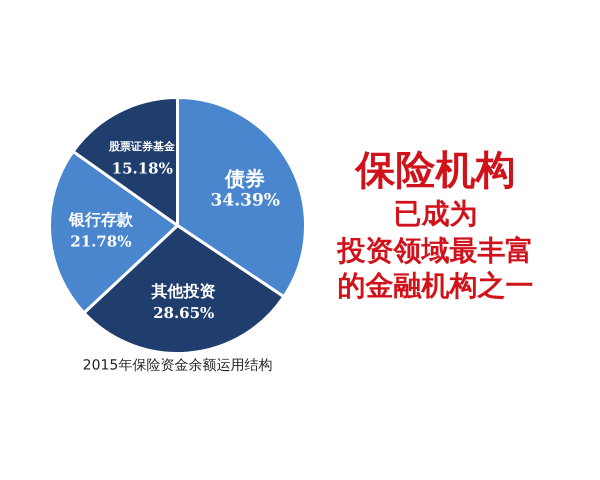  What do you see at coordinates (183, 291) in the screenshot?
I see `slice-label: 其他投资` at bounding box center [183, 291].